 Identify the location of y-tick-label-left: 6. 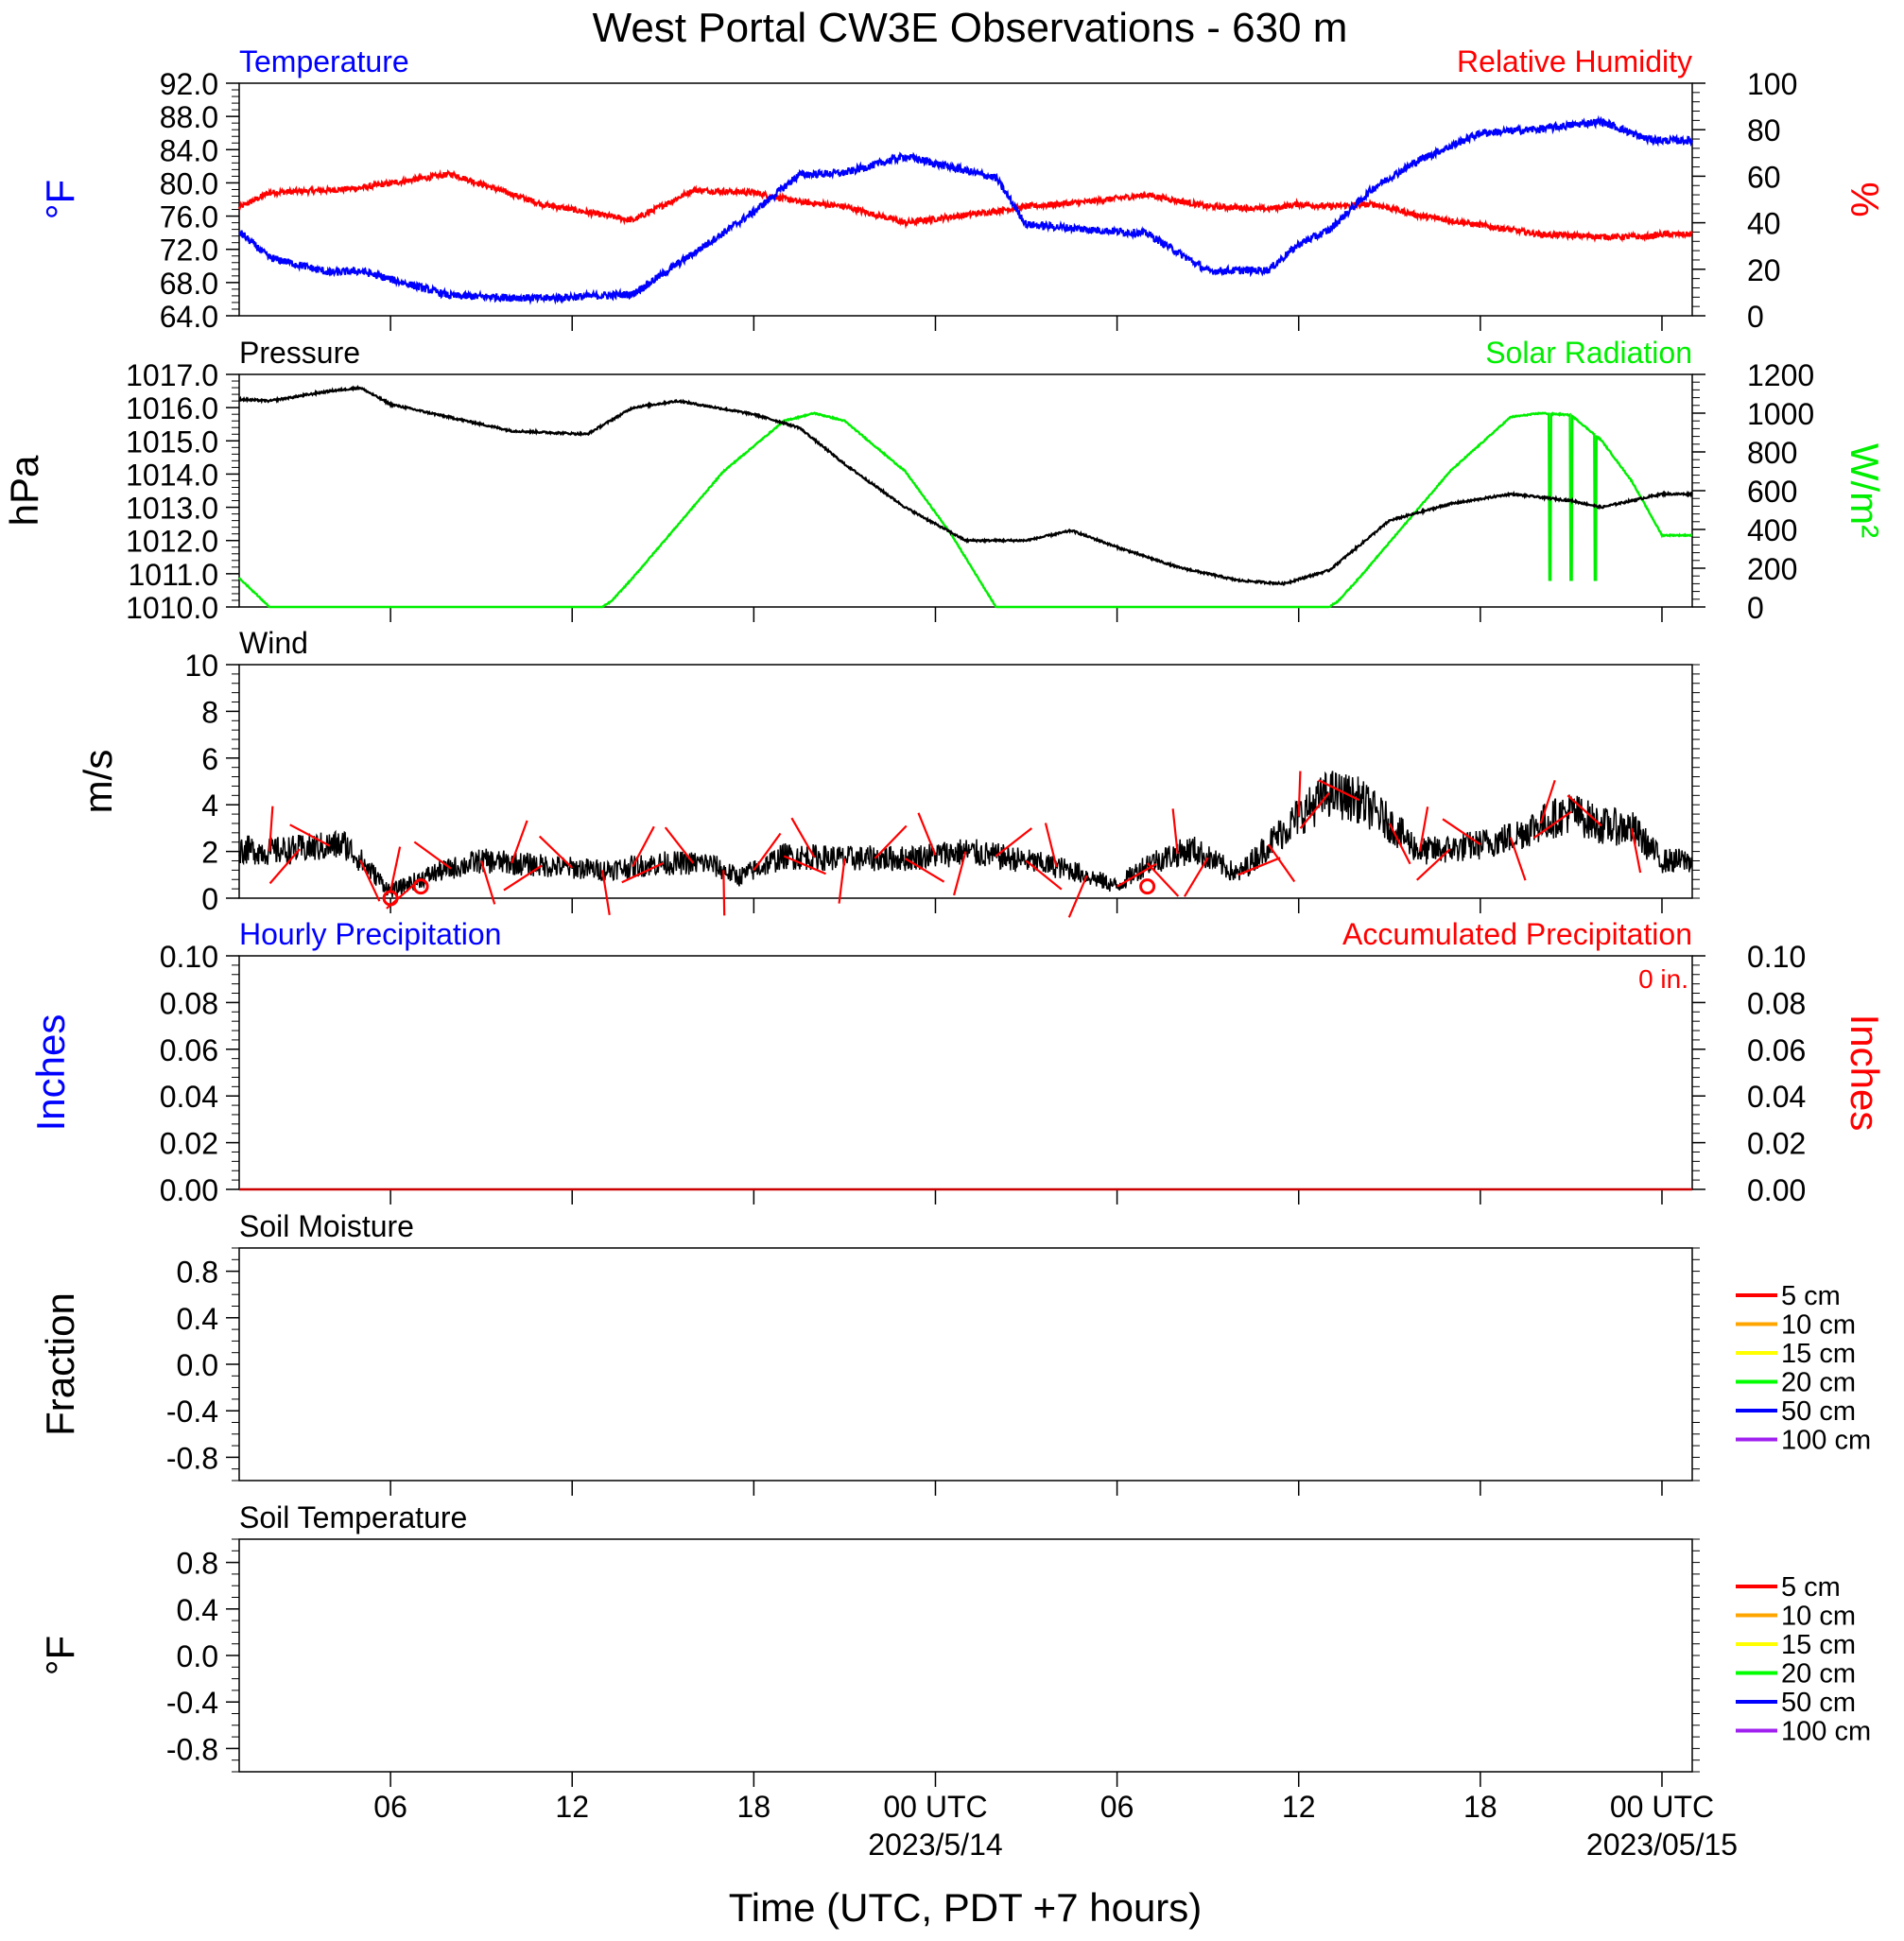
(210, 759).